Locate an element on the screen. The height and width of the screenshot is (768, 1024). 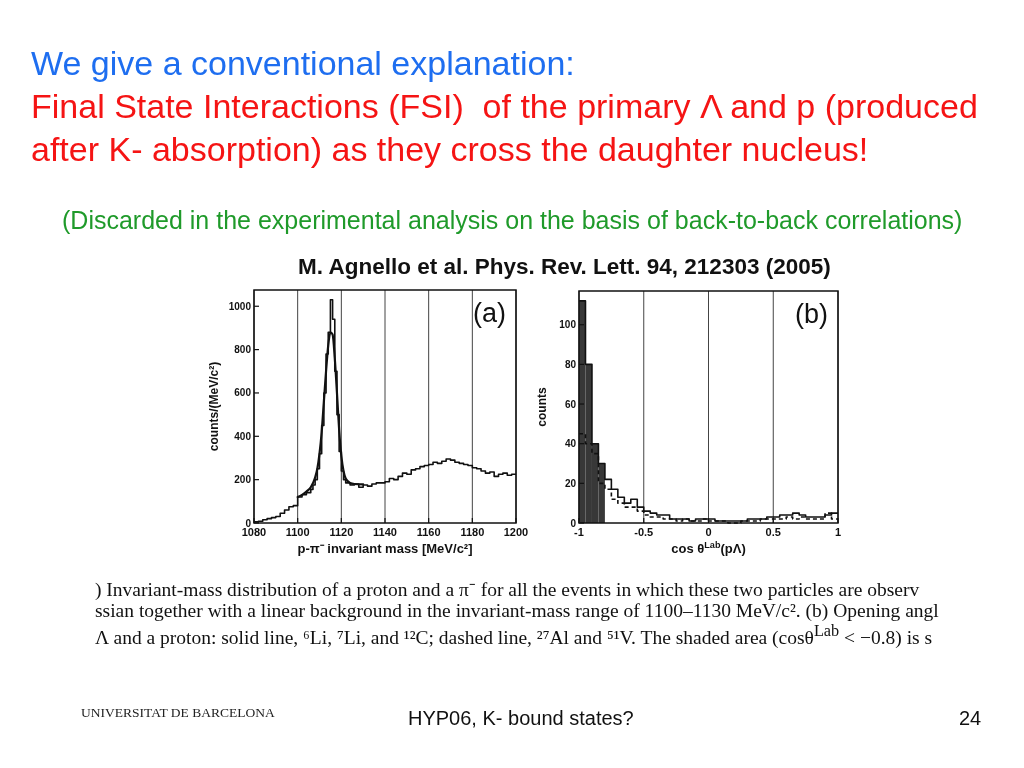
x-tick-label: 1080 is located at coordinates (254, 532).